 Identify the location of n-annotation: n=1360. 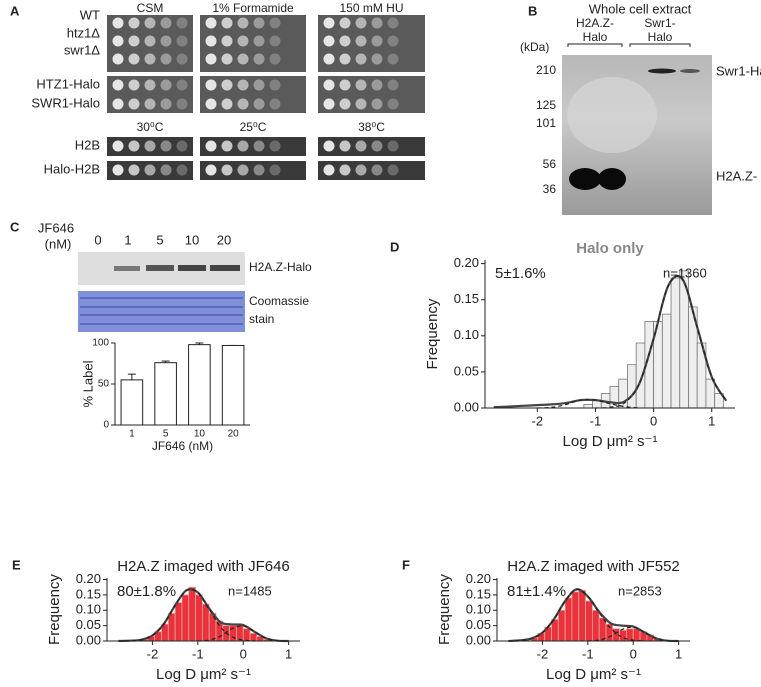
(685, 272).